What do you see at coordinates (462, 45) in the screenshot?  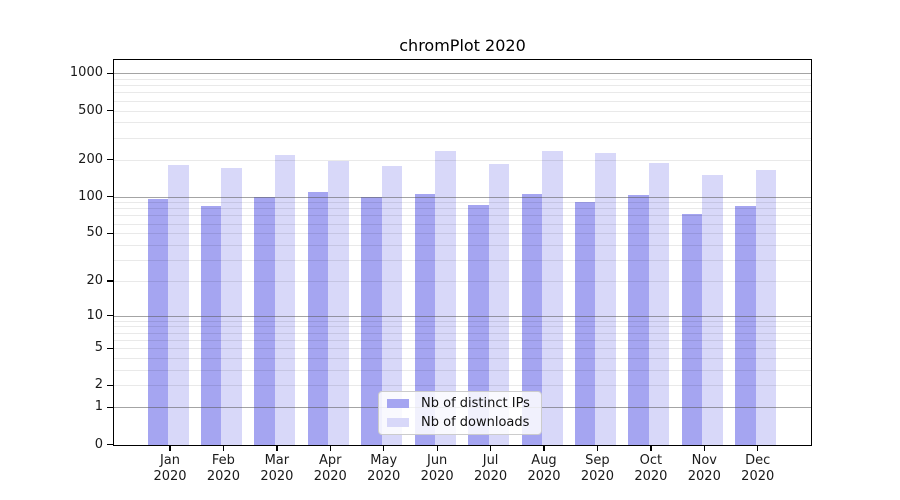 I see `chart-title: chromPlot 2020` at bounding box center [462, 45].